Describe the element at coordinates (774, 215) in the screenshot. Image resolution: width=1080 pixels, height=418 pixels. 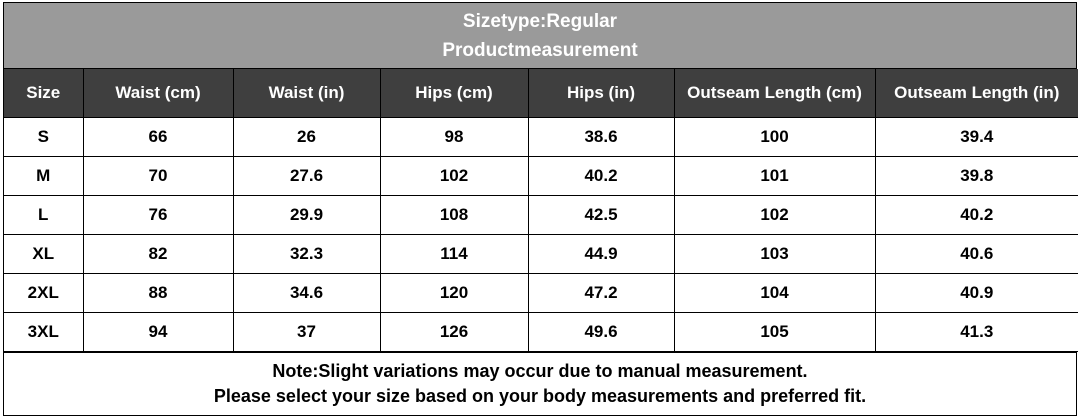
I see `cell-outseam-cm: 102` at that location.